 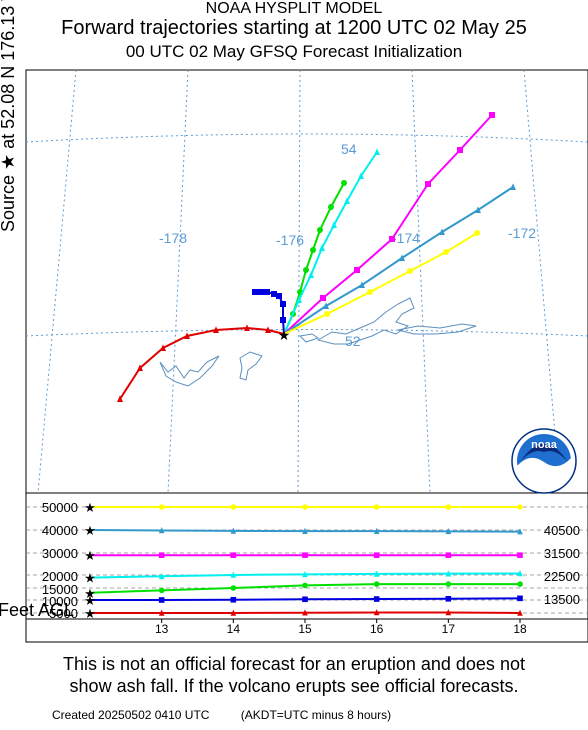 I want to click on time-tick-label: 18, so click(x=520, y=629).